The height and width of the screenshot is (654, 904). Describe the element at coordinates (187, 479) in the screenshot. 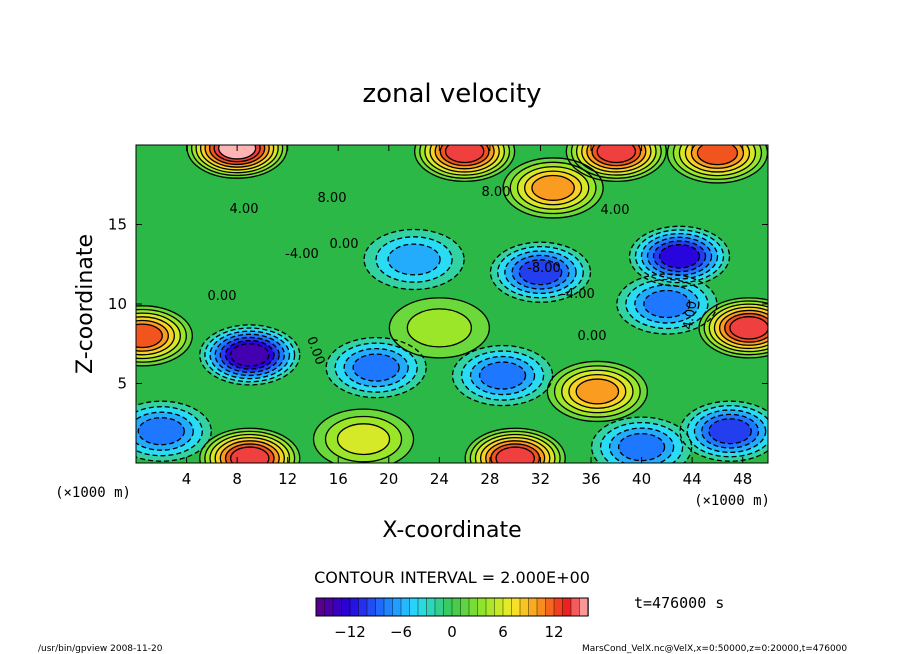

I see `x-tick-label: 4` at that location.